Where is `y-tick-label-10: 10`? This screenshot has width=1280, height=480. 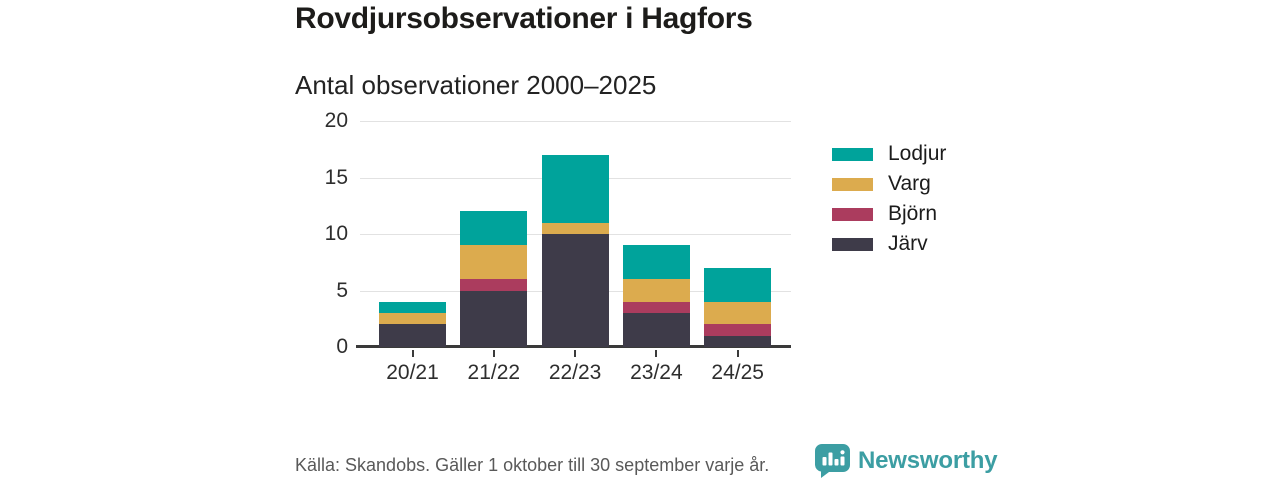
y-tick-label-10: 10 is located at coordinates (336, 233).